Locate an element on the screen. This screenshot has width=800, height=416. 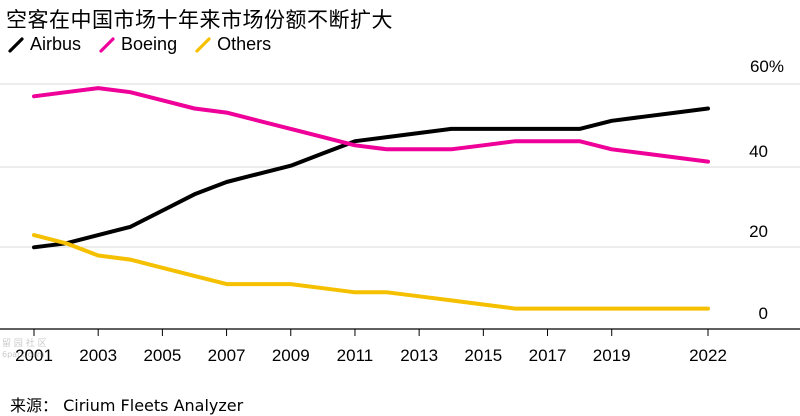
x-tick-label: 2009 is located at coordinates (291, 355).